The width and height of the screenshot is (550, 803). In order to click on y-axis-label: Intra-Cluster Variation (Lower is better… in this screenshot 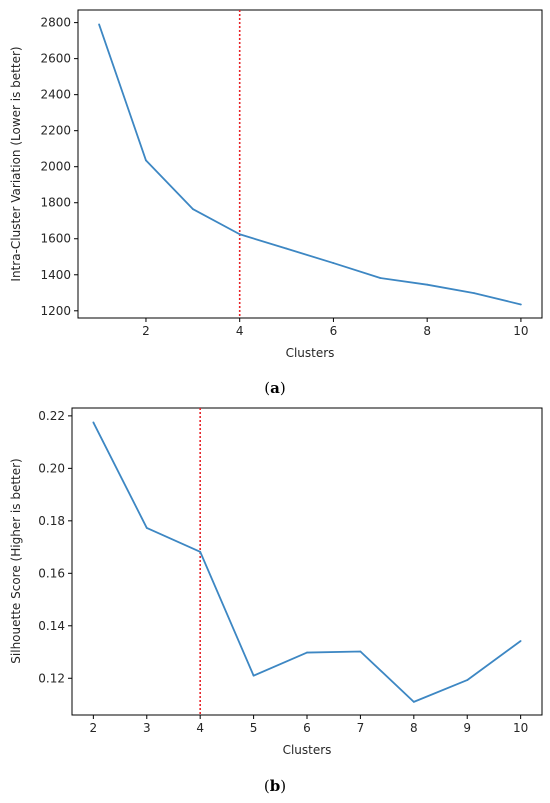, I will do `click(16, 163)`.